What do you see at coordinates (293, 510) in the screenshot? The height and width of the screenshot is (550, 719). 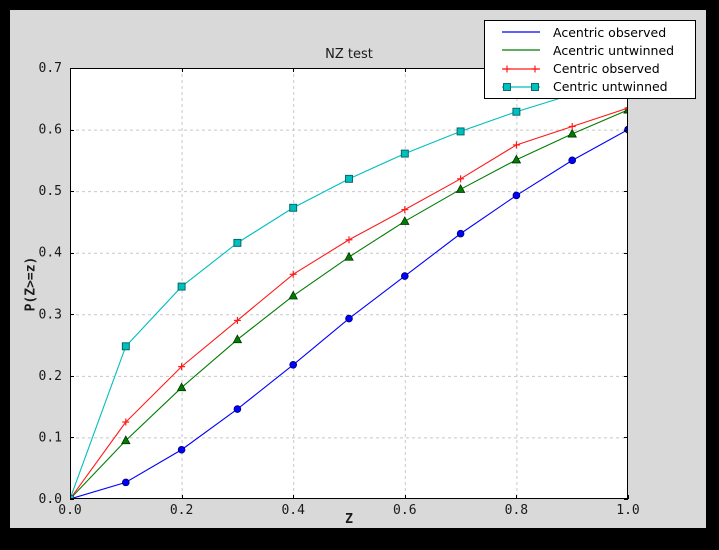 I see `x-tick-label: 0.4` at bounding box center [293, 510].